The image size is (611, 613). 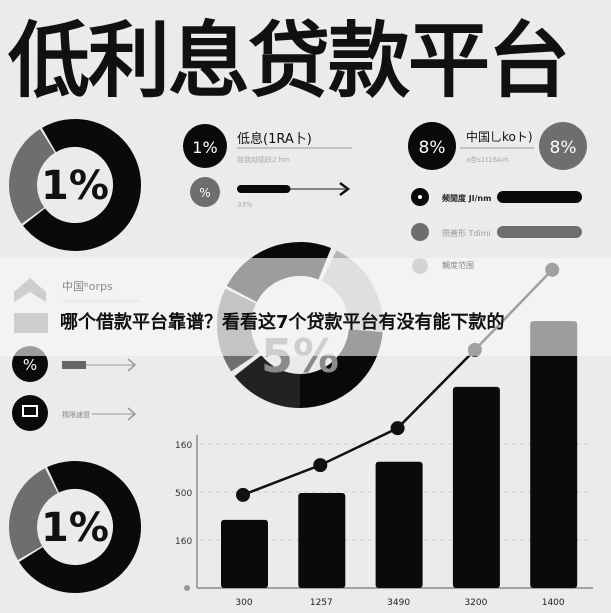 What do you see at coordinates (499, 136) in the screenshot?
I see `stat-right-heading: 中国乚koト)` at bounding box center [499, 136].